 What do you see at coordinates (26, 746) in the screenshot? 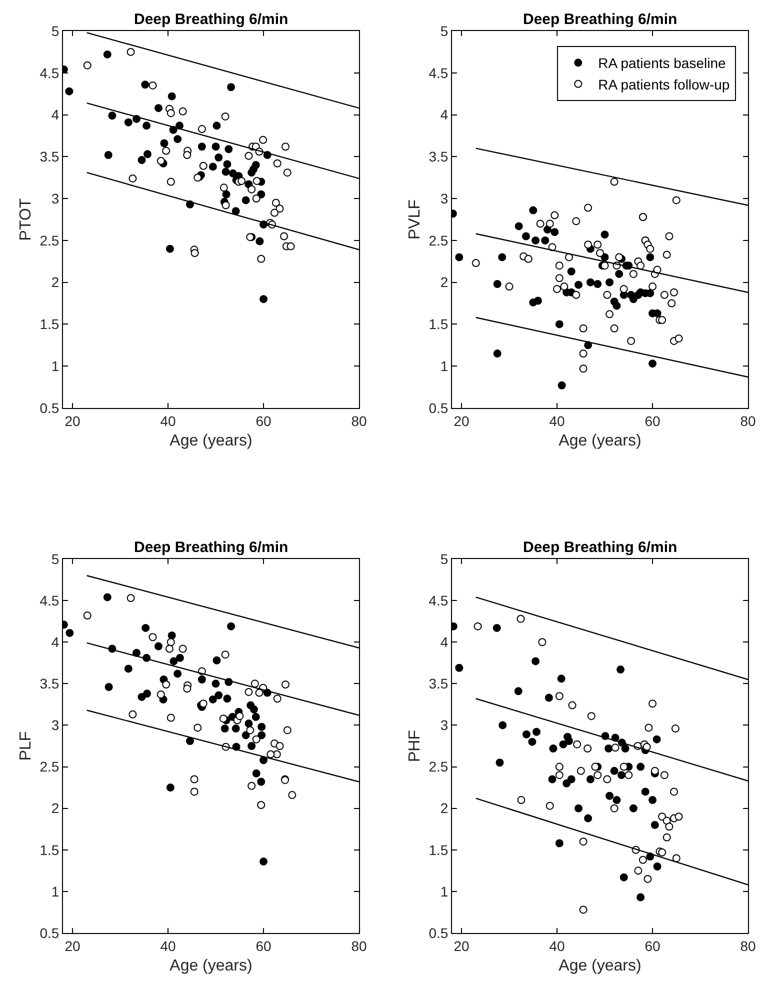
I see `y-axis-title: PLF` at bounding box center [26, 746].